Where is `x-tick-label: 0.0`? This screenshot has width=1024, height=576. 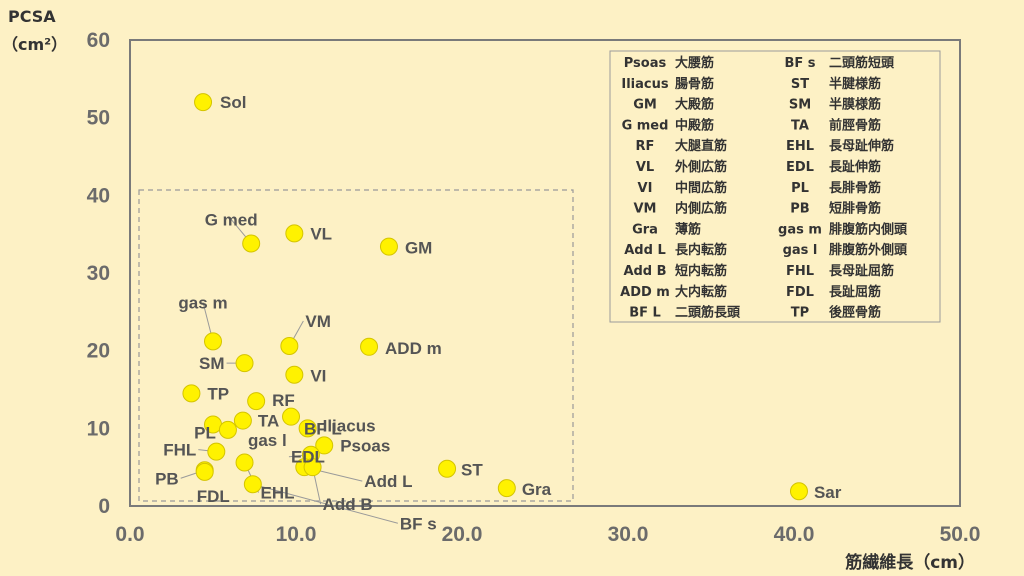
x-tick-label: 0.0 is located at coordinates (129, 534).